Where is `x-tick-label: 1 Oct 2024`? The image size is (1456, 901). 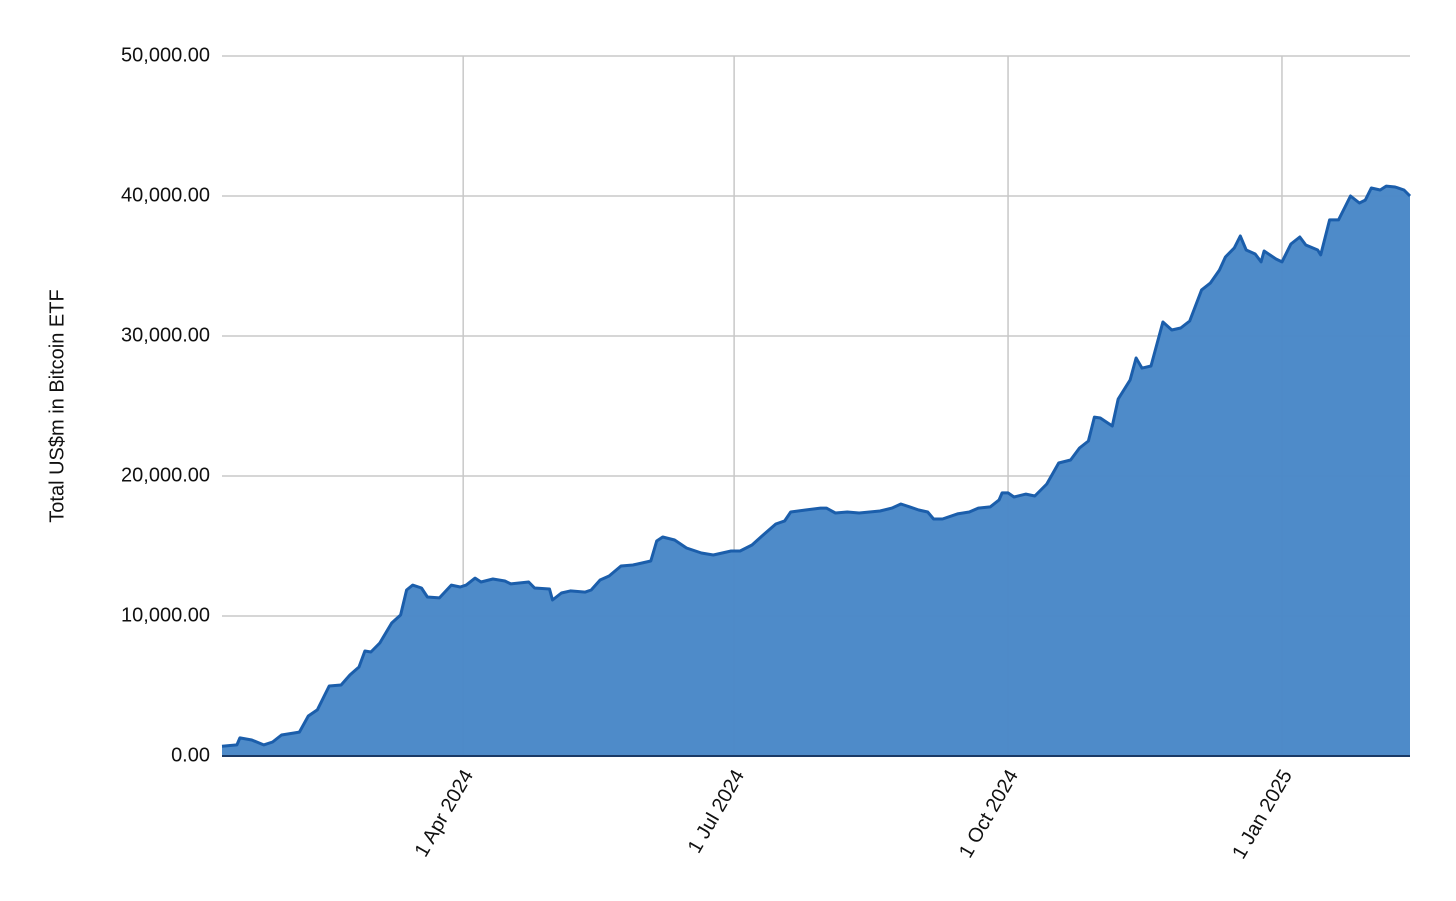 x-tick-label: 1 Oct 2024 is located at coordinates (989, 814).